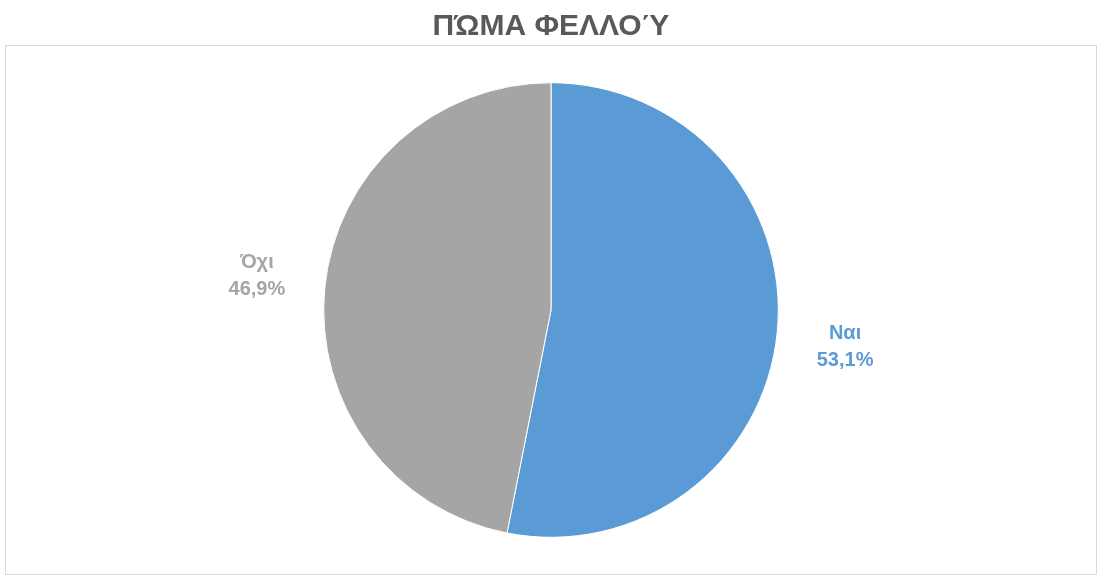  What do you see at coordinates (256, 261) in the screenshot?
I see `slice-label: Όχι` at bounding box center [256, 261].